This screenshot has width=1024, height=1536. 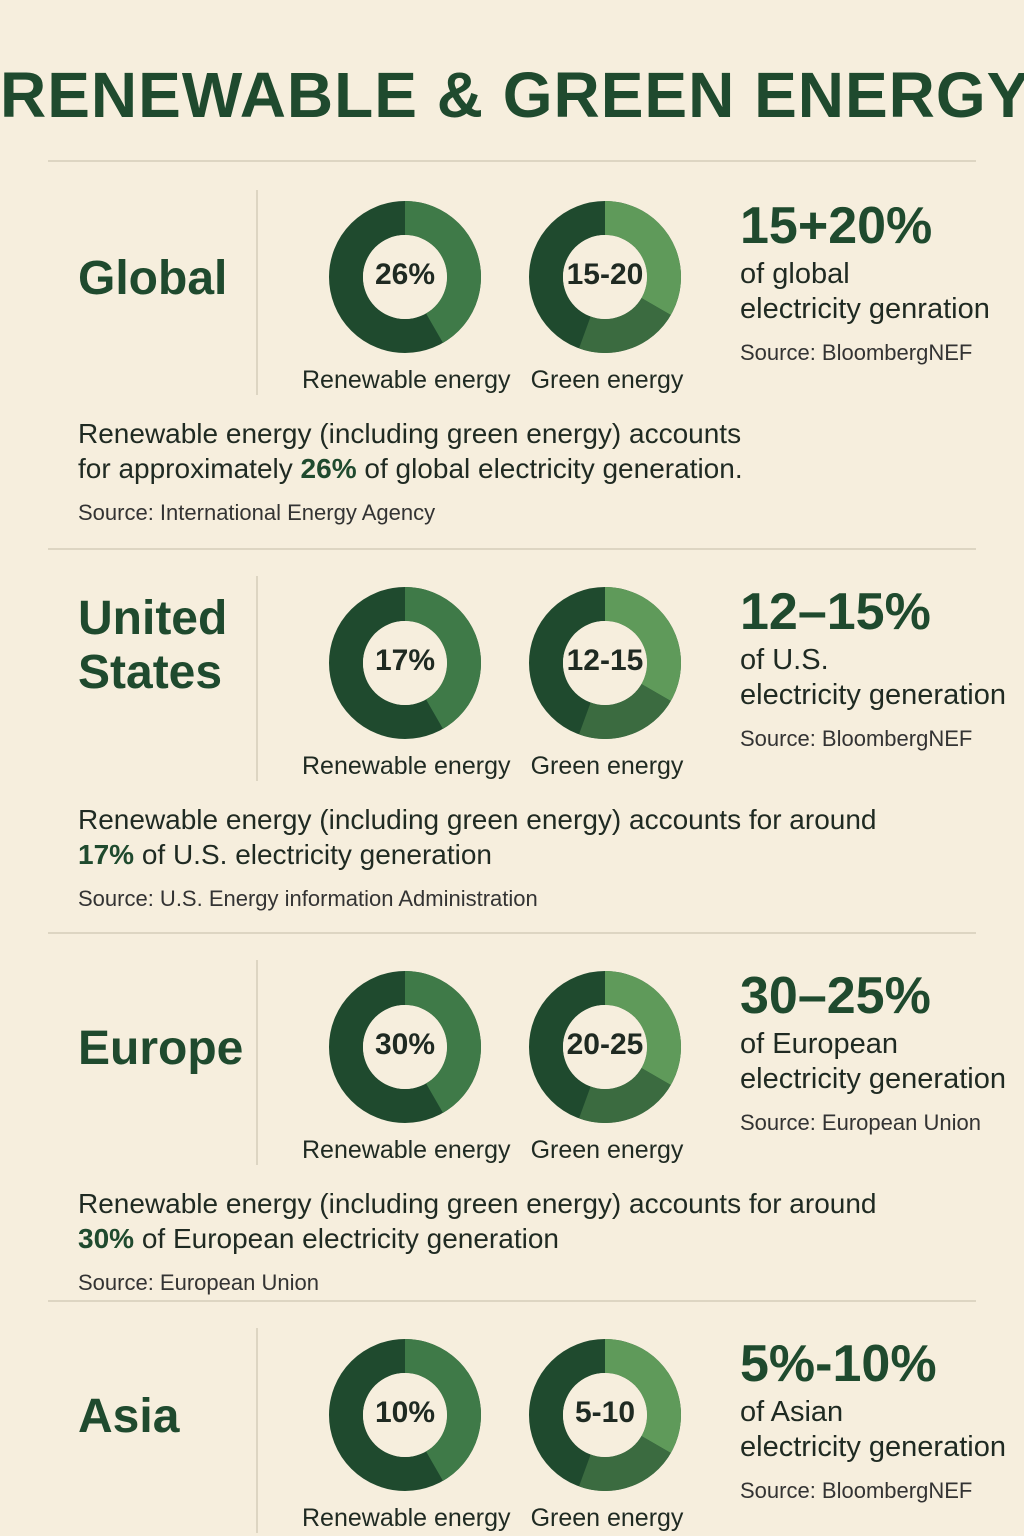 I want to click on donut-center: 10%, so click(x=405, y=1412).